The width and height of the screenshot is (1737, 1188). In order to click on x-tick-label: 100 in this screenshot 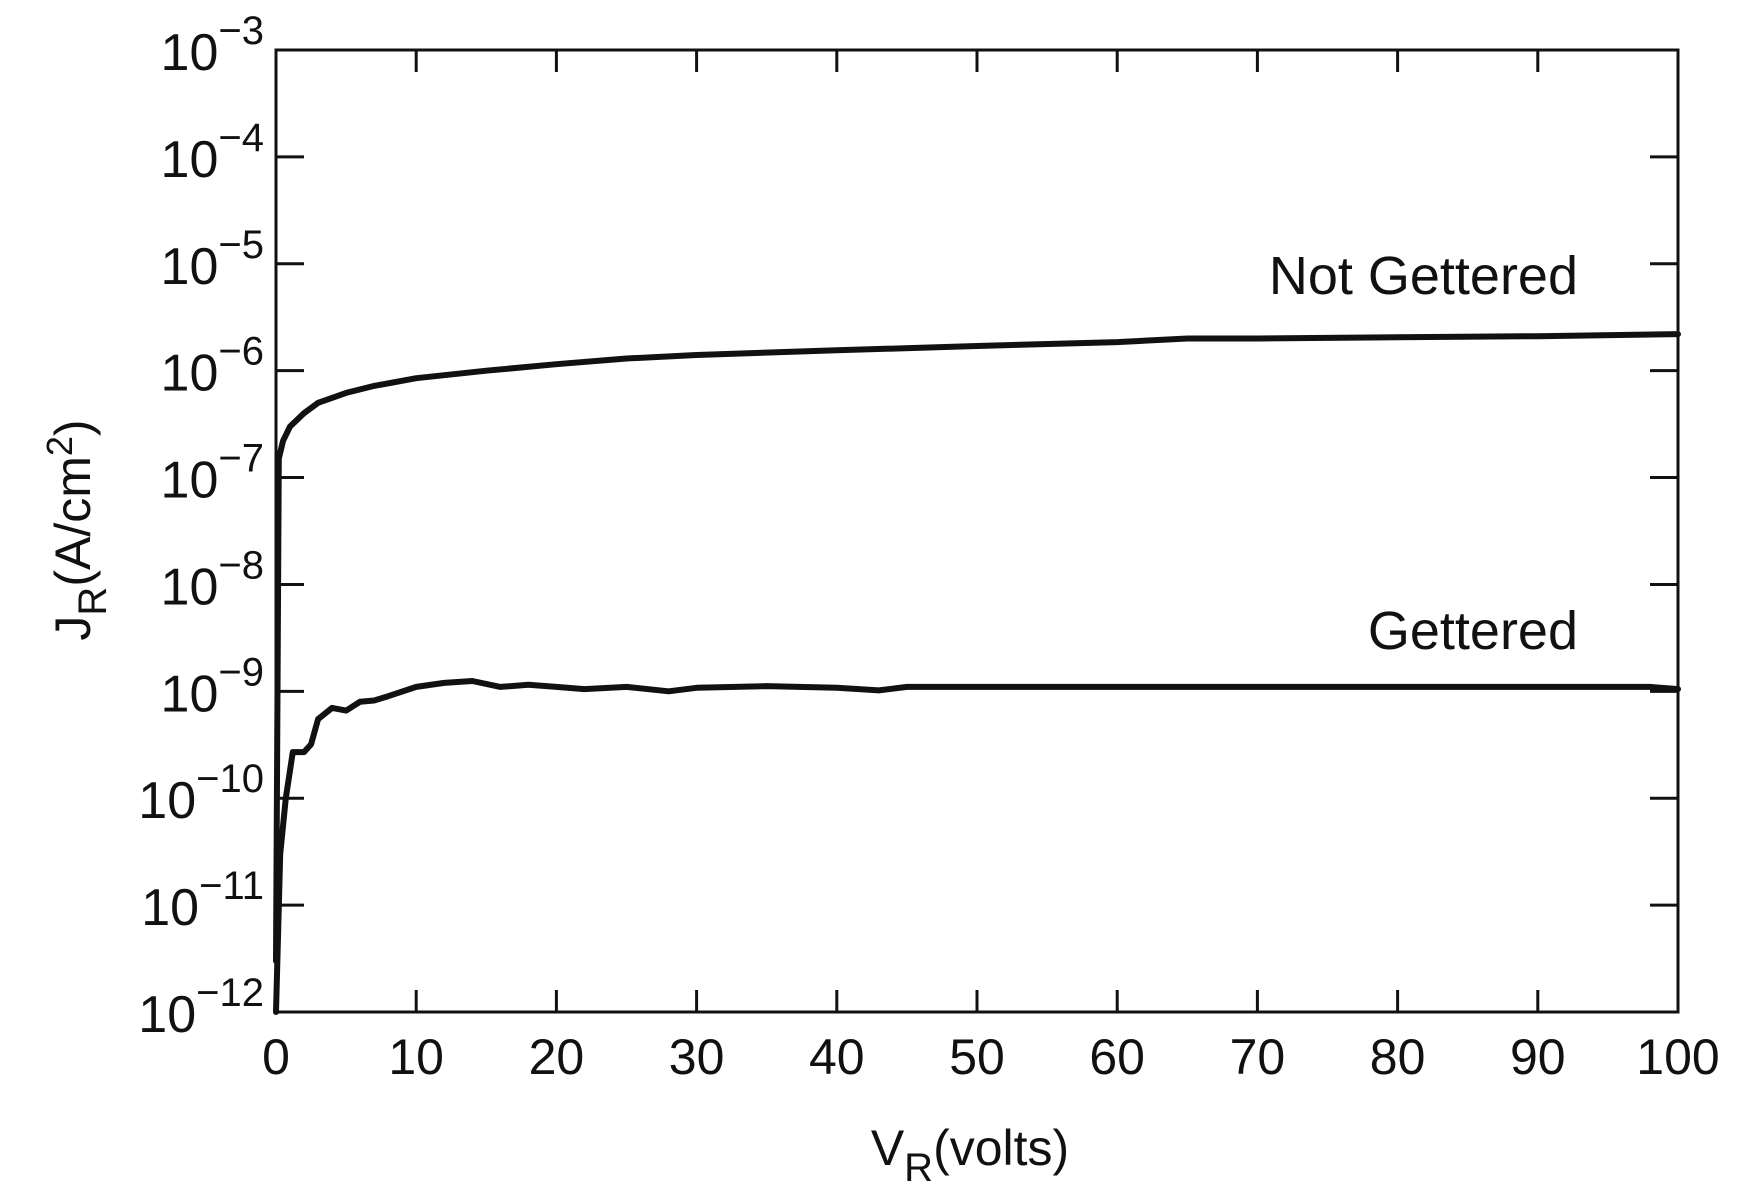, I will do `click(1677, 1057)`.